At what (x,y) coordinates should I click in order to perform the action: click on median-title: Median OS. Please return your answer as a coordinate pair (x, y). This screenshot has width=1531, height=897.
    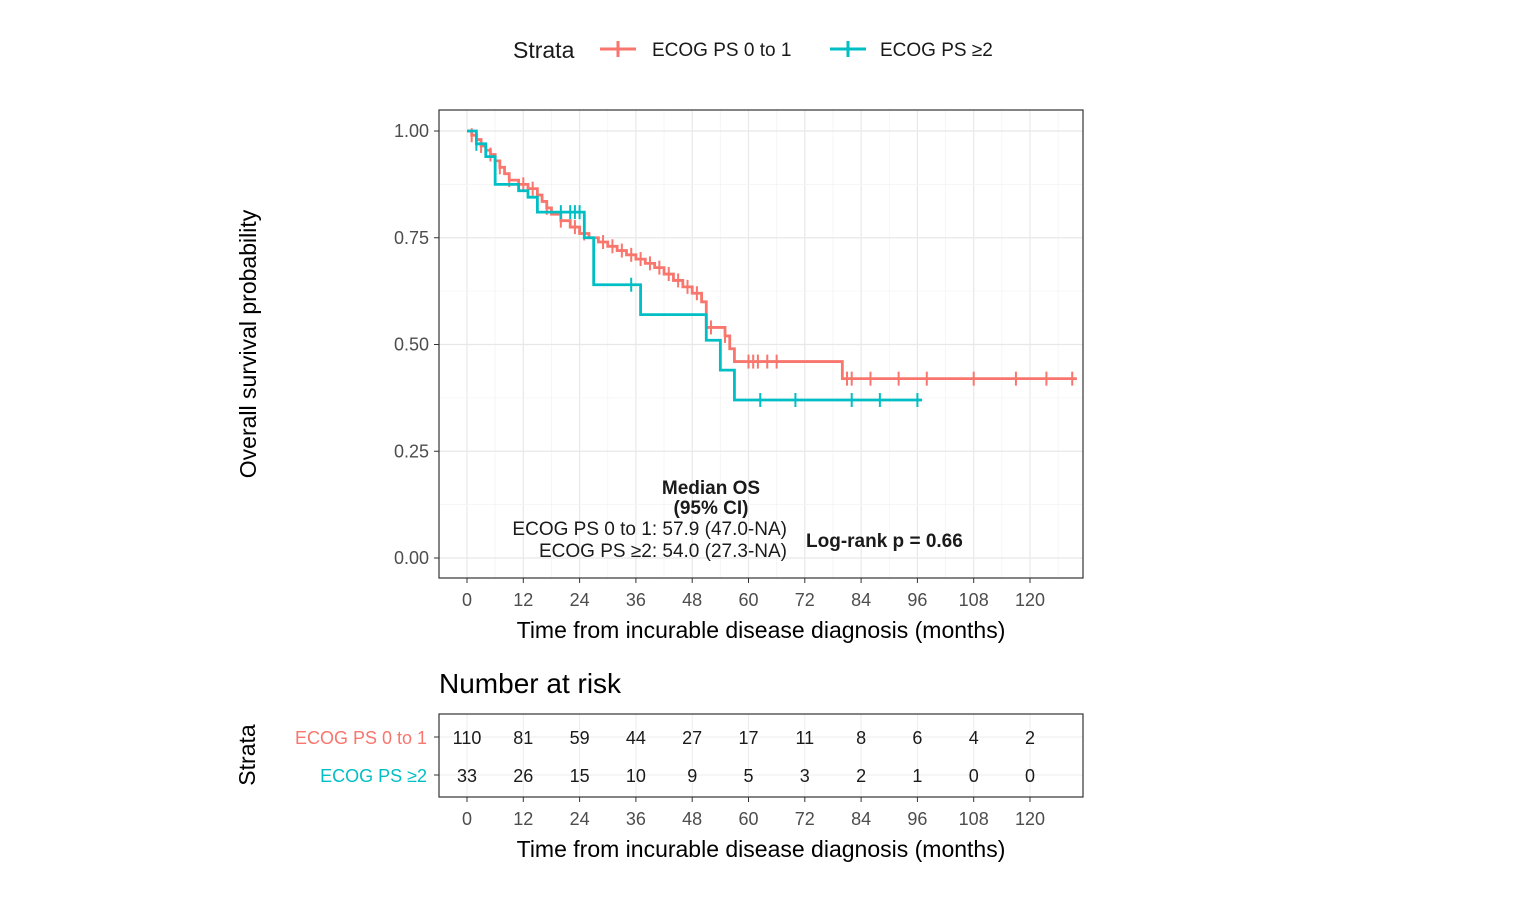
    Looking at the image, I should click on (711, 488).